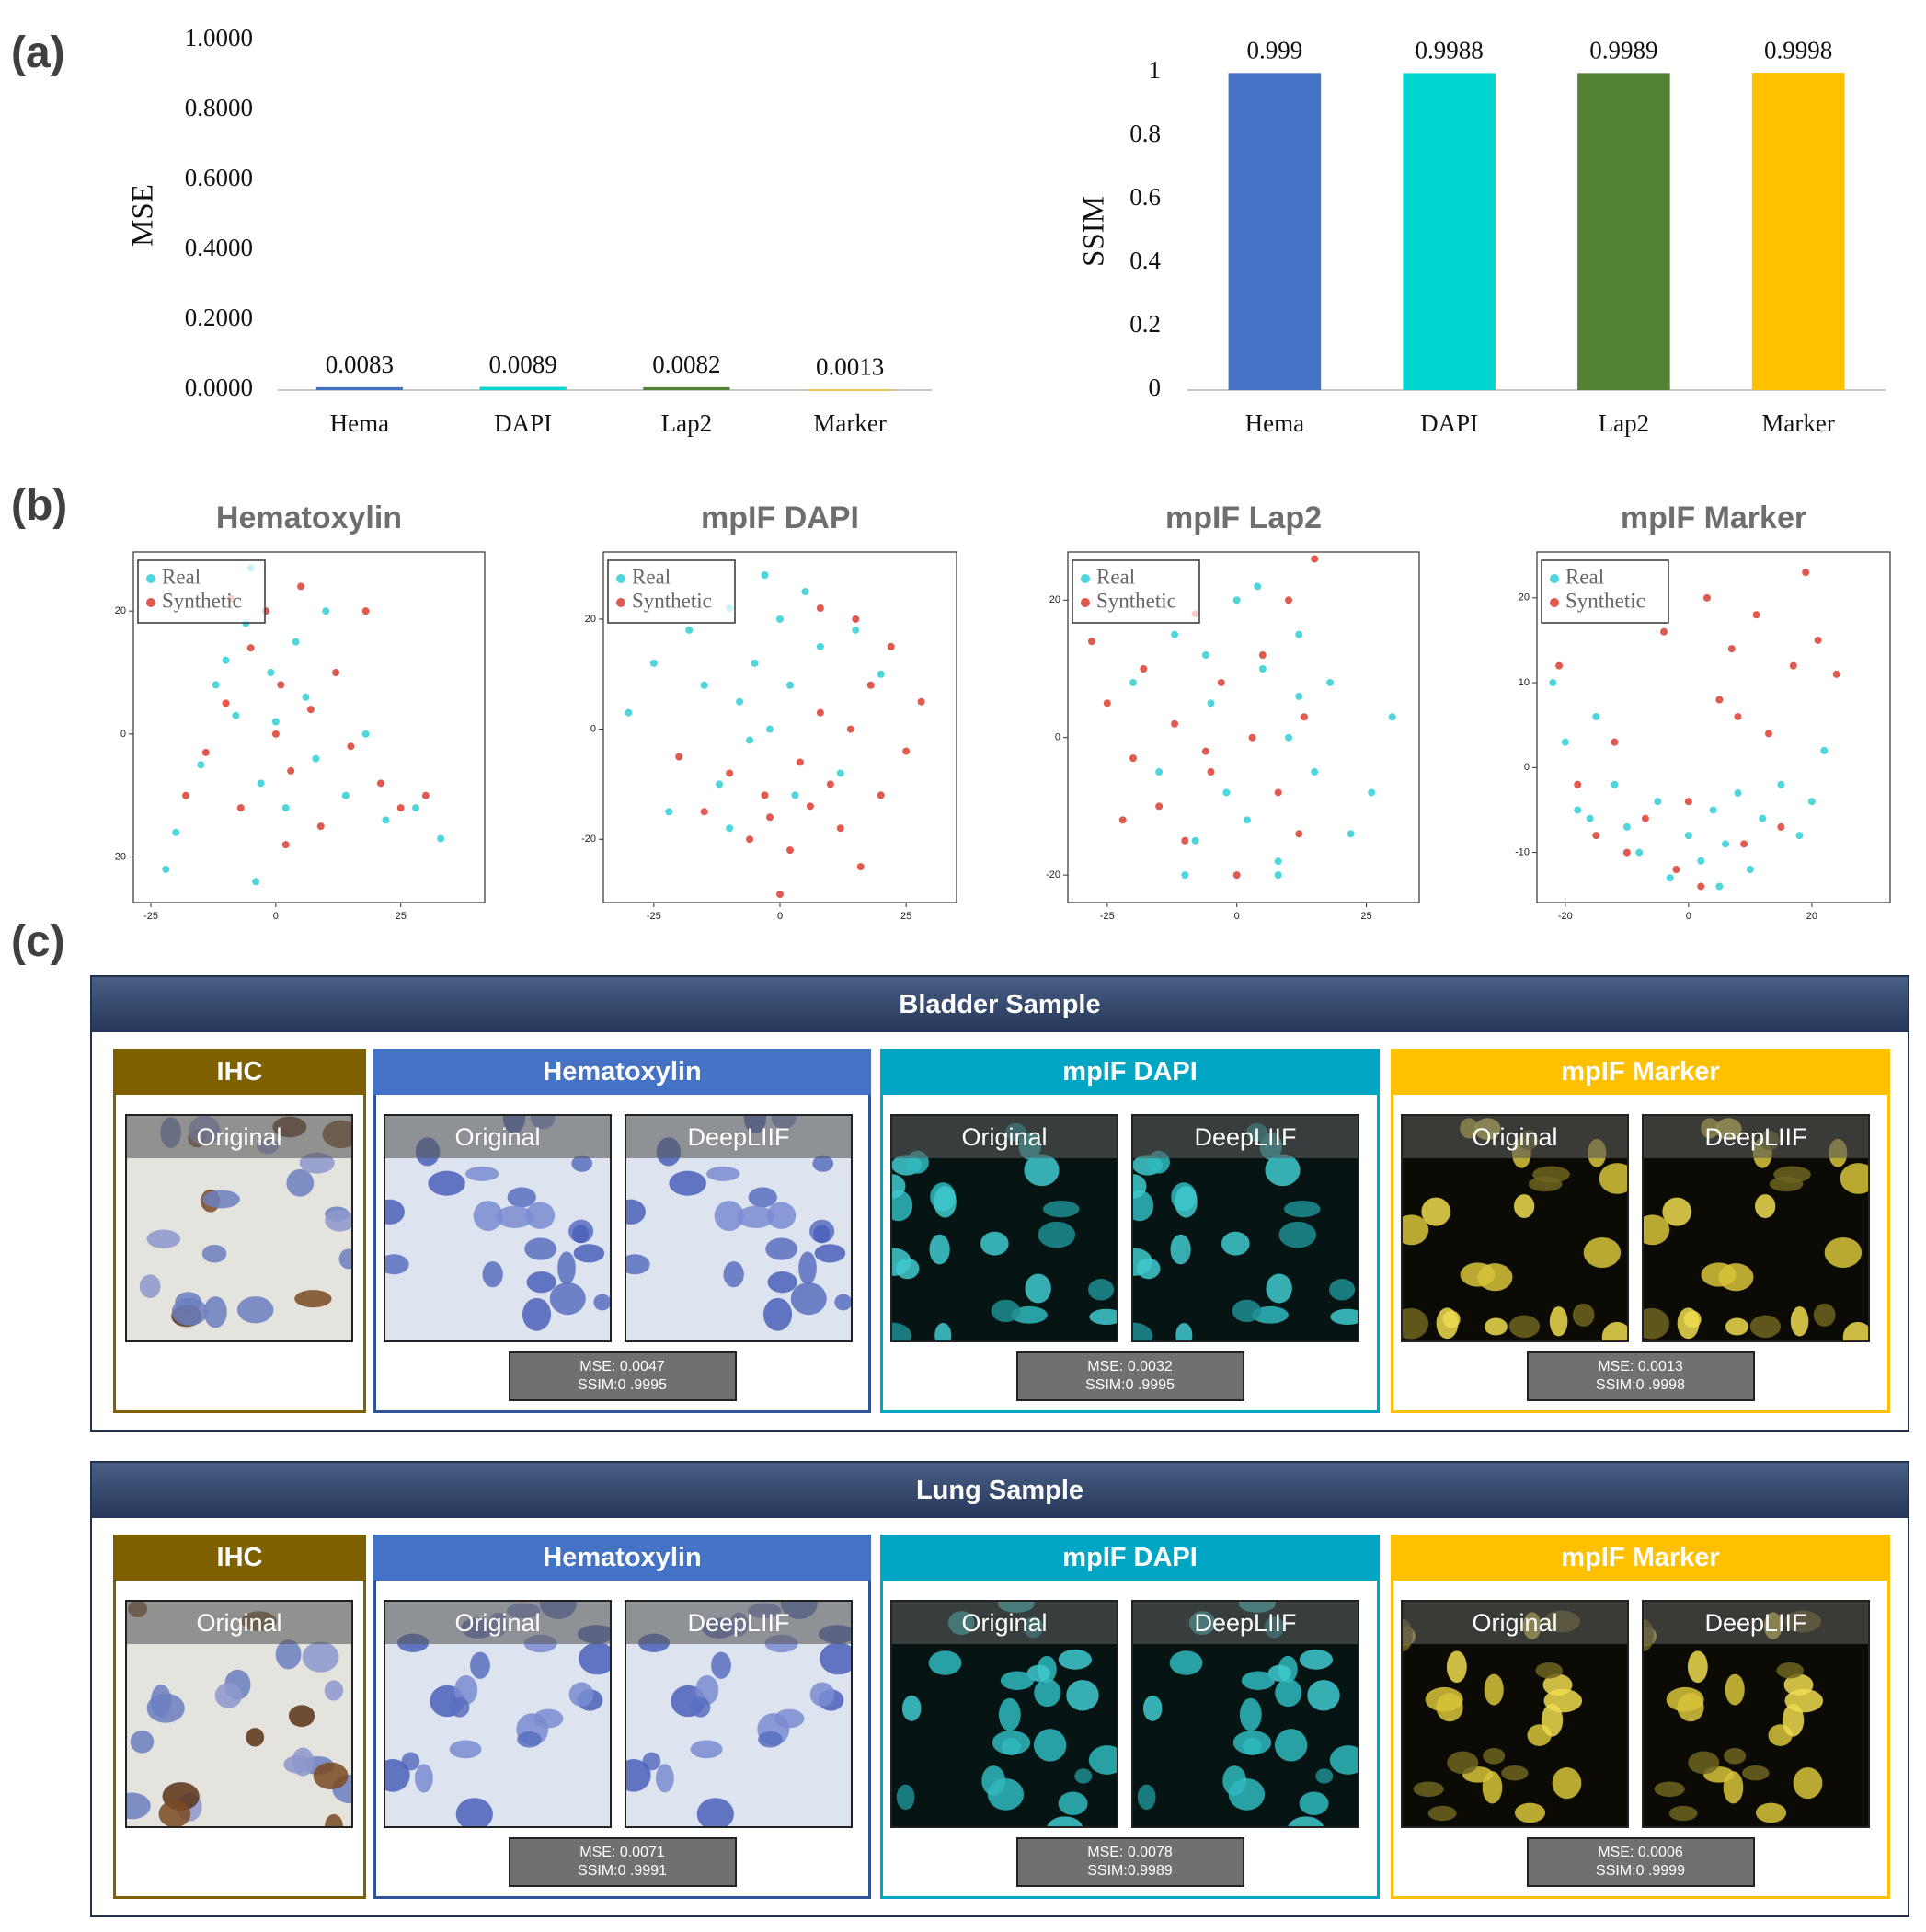  I want to click on y-tick-label: 0.4, so click(1145, 260).